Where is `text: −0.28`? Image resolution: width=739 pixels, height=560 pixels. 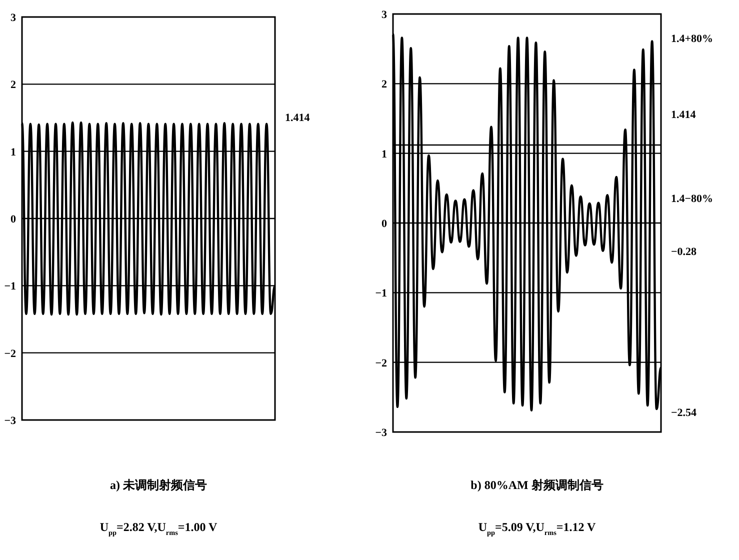
text: −0.28 is located at coordinates (684, 252).